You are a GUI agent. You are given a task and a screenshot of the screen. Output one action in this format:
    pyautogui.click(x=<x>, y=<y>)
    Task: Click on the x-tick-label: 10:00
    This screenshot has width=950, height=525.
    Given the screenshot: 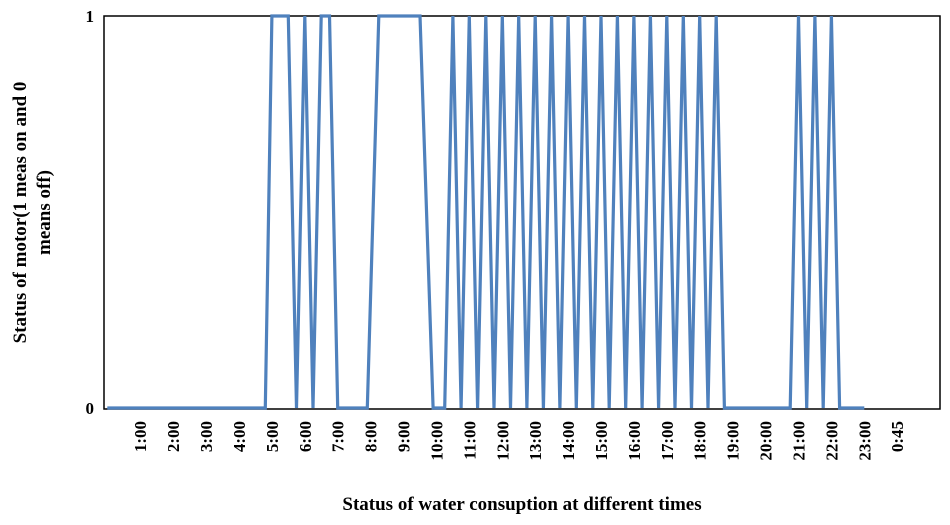 What is the action you would take?
    pyautogui.click(x=436, y=441)
    